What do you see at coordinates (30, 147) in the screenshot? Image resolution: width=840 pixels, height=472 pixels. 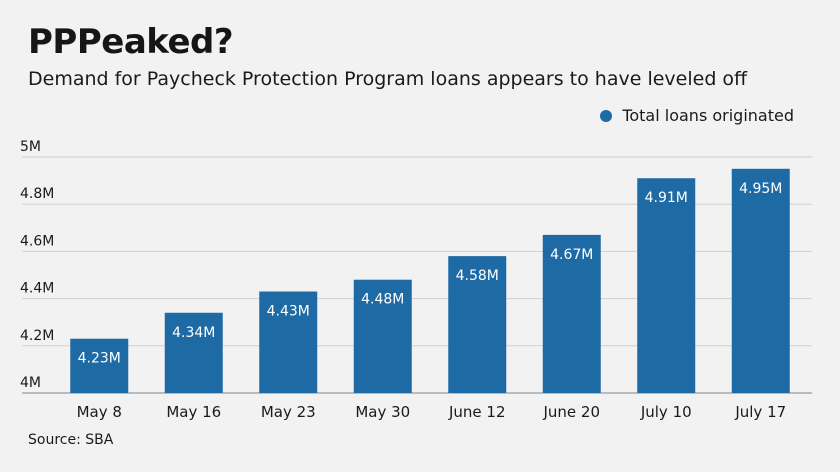 I see `y-tick-label: 5M` at bounding box center [30, 147].